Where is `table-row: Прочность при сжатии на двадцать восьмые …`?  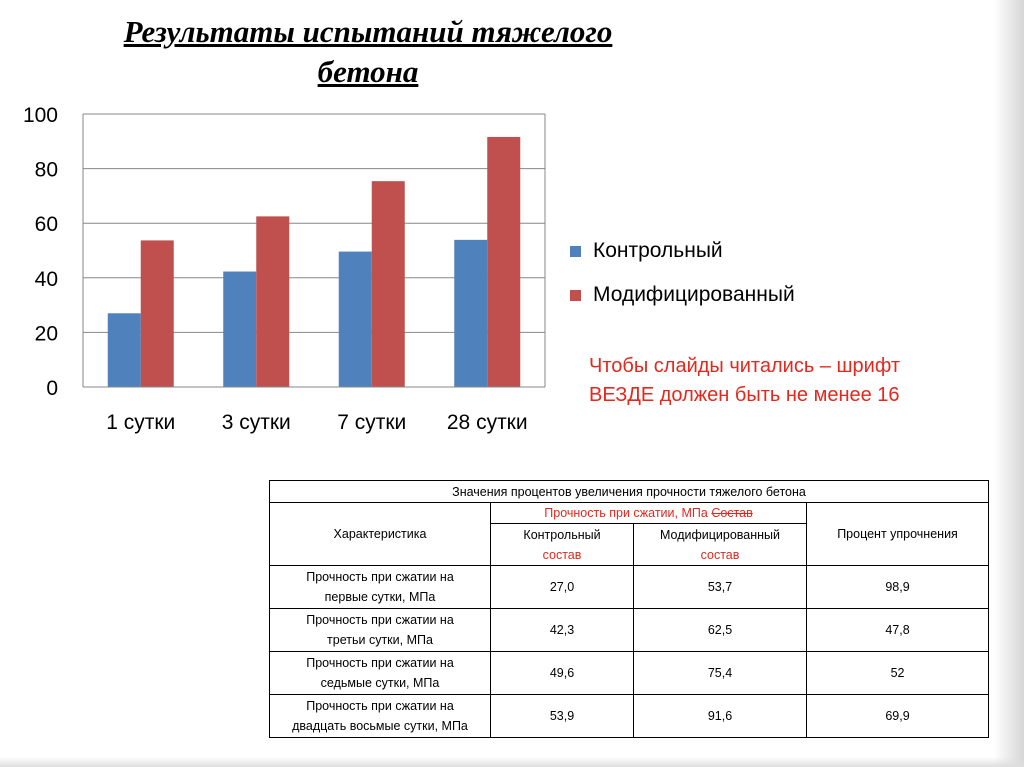
table-row: Прочность при сжатии на двадцать восьмые … is located at coordinates (629, 716).